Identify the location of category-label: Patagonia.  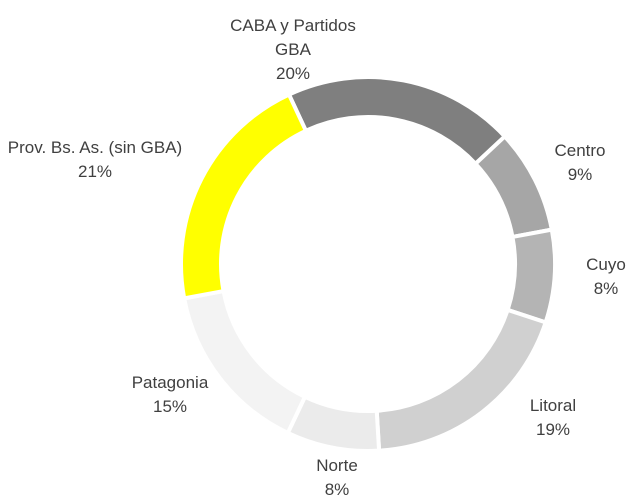
(170, 382).